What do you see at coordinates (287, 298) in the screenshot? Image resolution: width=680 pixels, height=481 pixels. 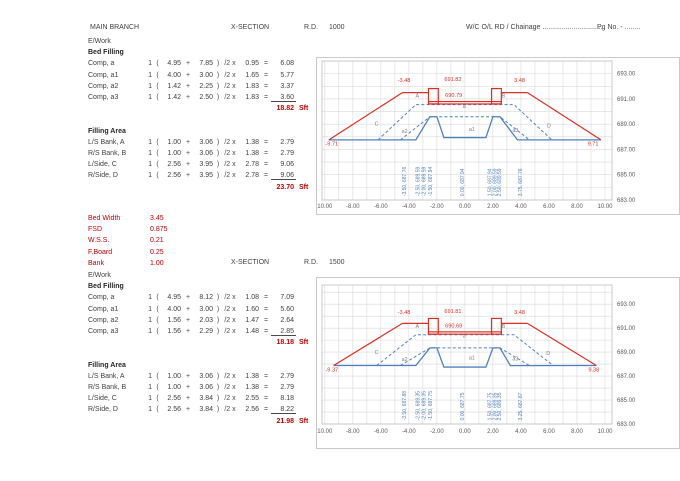 I see `row-result: 7.09` at bounding box center [287, 298].